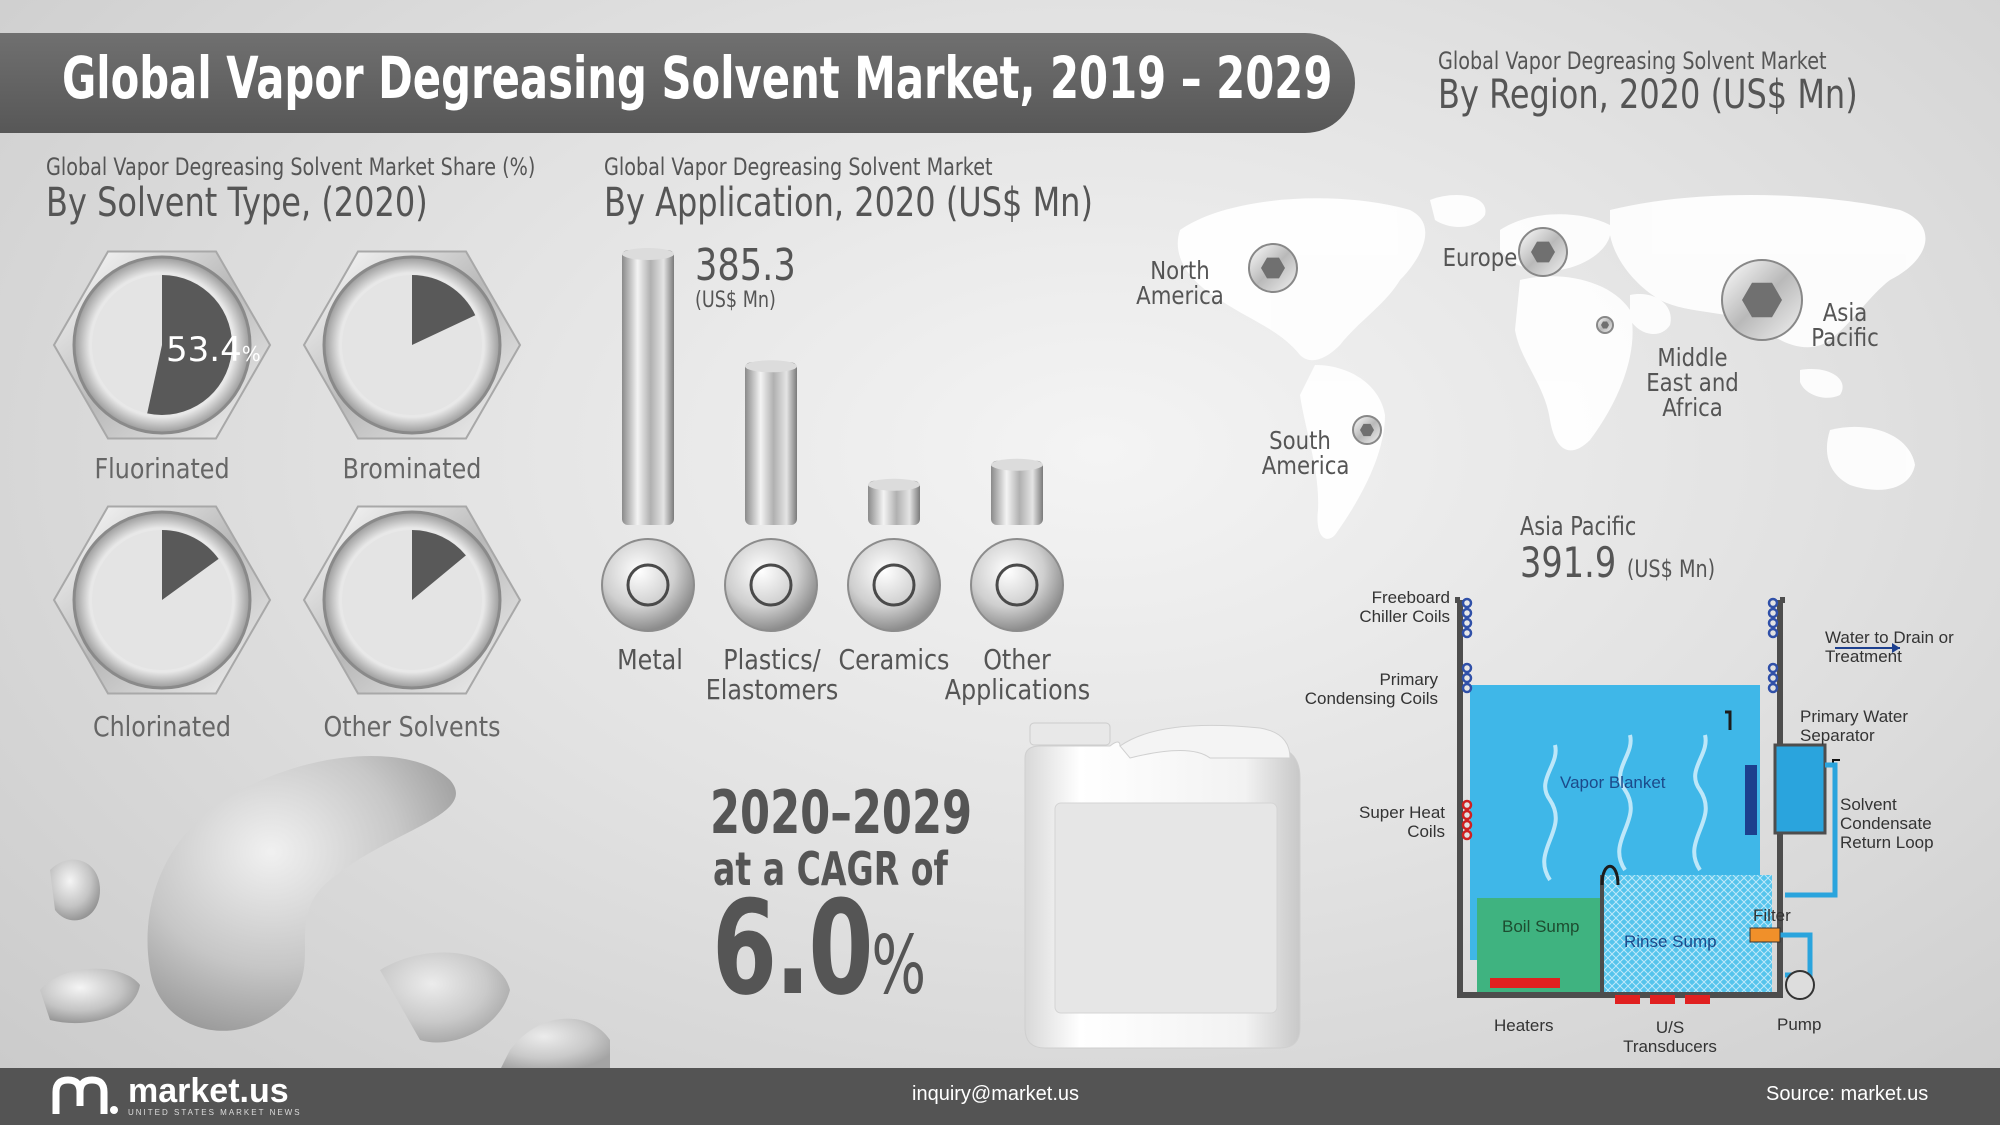 Image resolution: width=2000 pixels, height=1125 pixels. I want to click on pie-slice-fluorinated, so click(190, 344).